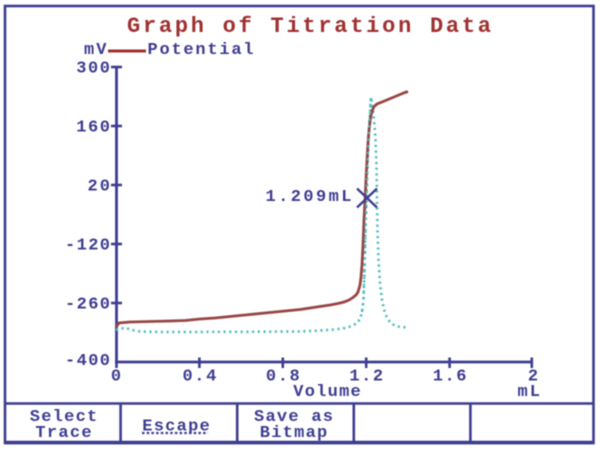  Describe the element at coordinates (309, 197) in the screenshot. I see `svg-text: 1.209mL` at that location.